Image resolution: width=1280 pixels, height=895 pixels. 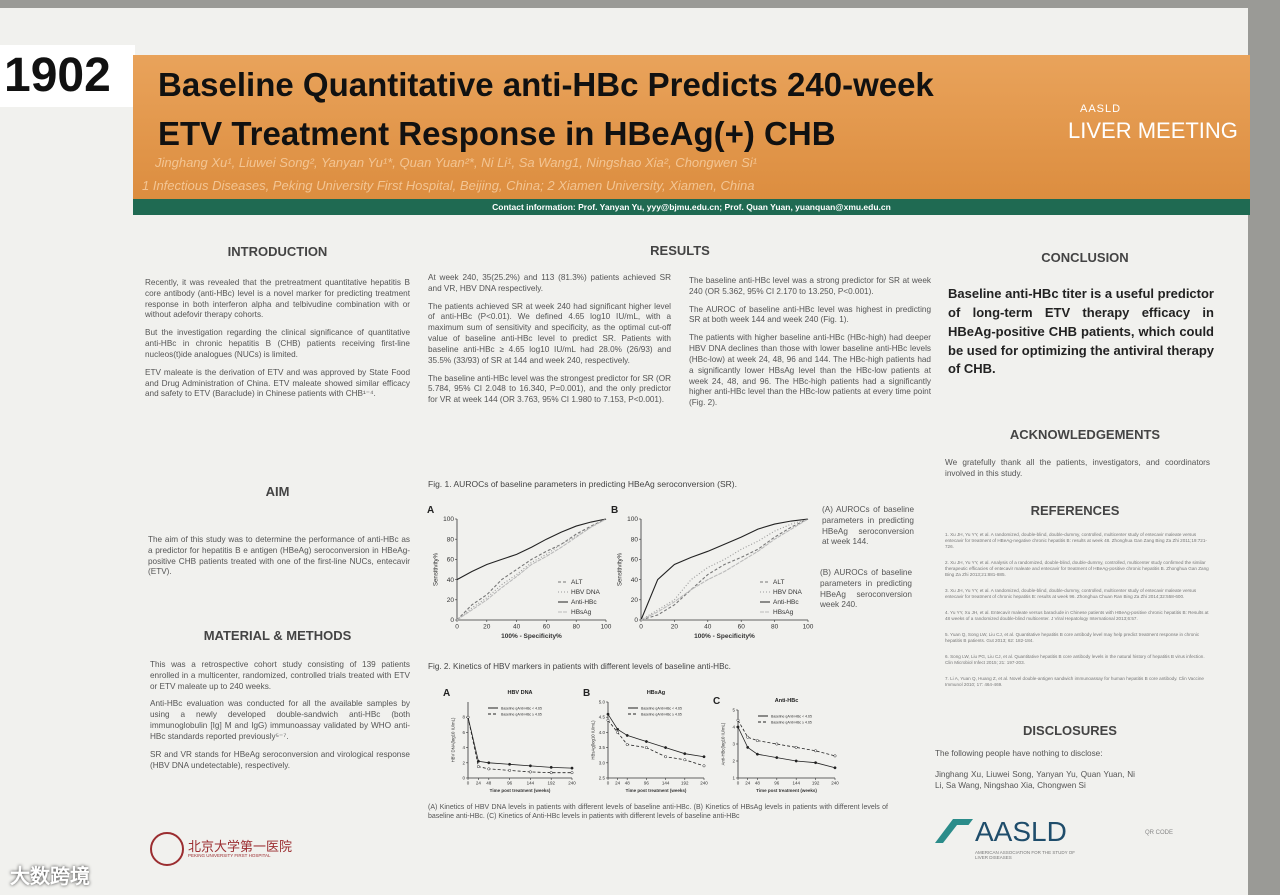 I want to click on y-tick-label: 5, so click(x=733, y=710).